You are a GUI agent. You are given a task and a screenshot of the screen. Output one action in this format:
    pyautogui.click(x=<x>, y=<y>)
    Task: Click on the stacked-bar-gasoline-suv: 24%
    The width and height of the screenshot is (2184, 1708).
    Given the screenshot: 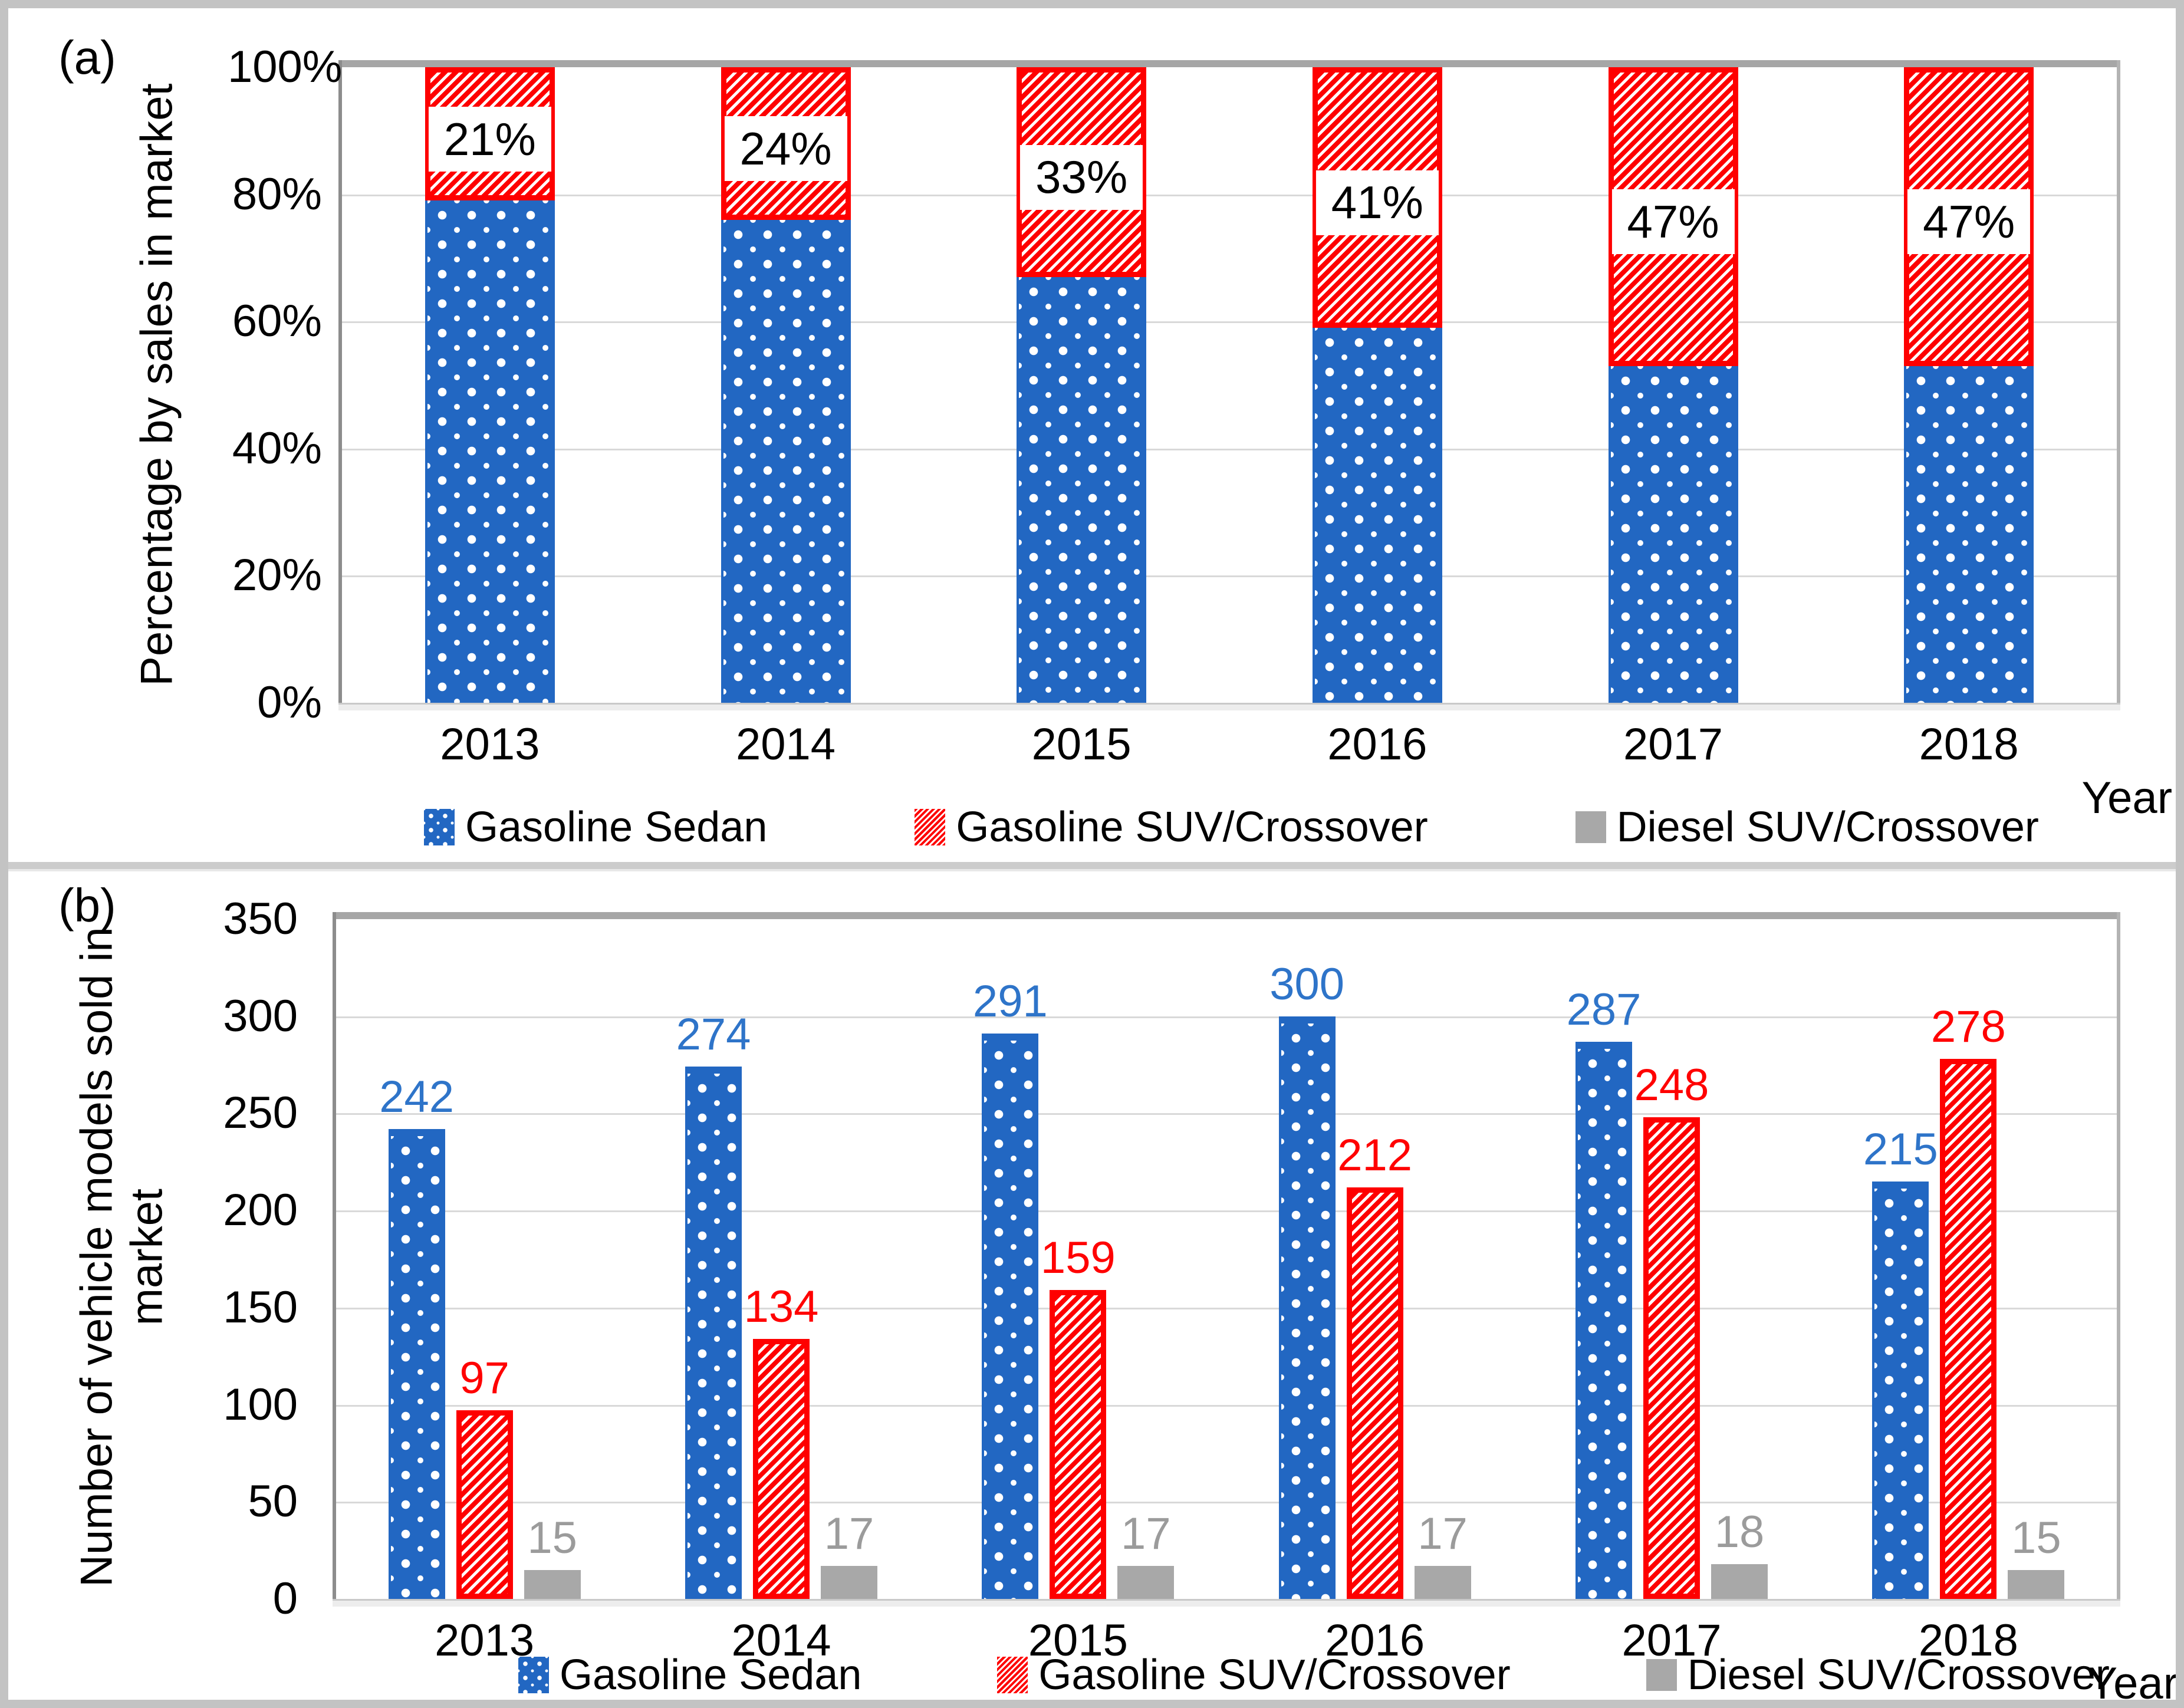 What is the action you would take?
    pyautogui.click(x=786, y=143)
    